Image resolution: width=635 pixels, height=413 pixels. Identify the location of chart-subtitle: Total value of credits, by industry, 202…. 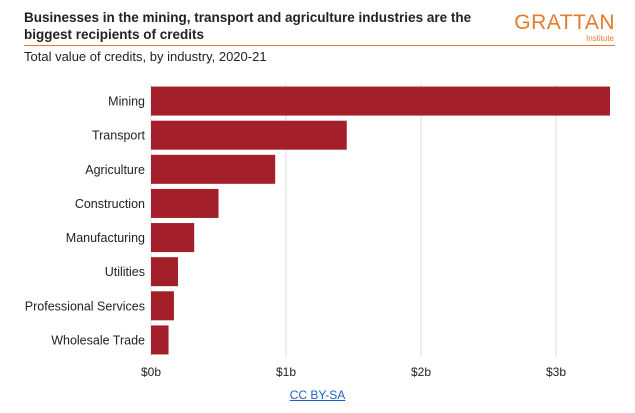
(145, 56).